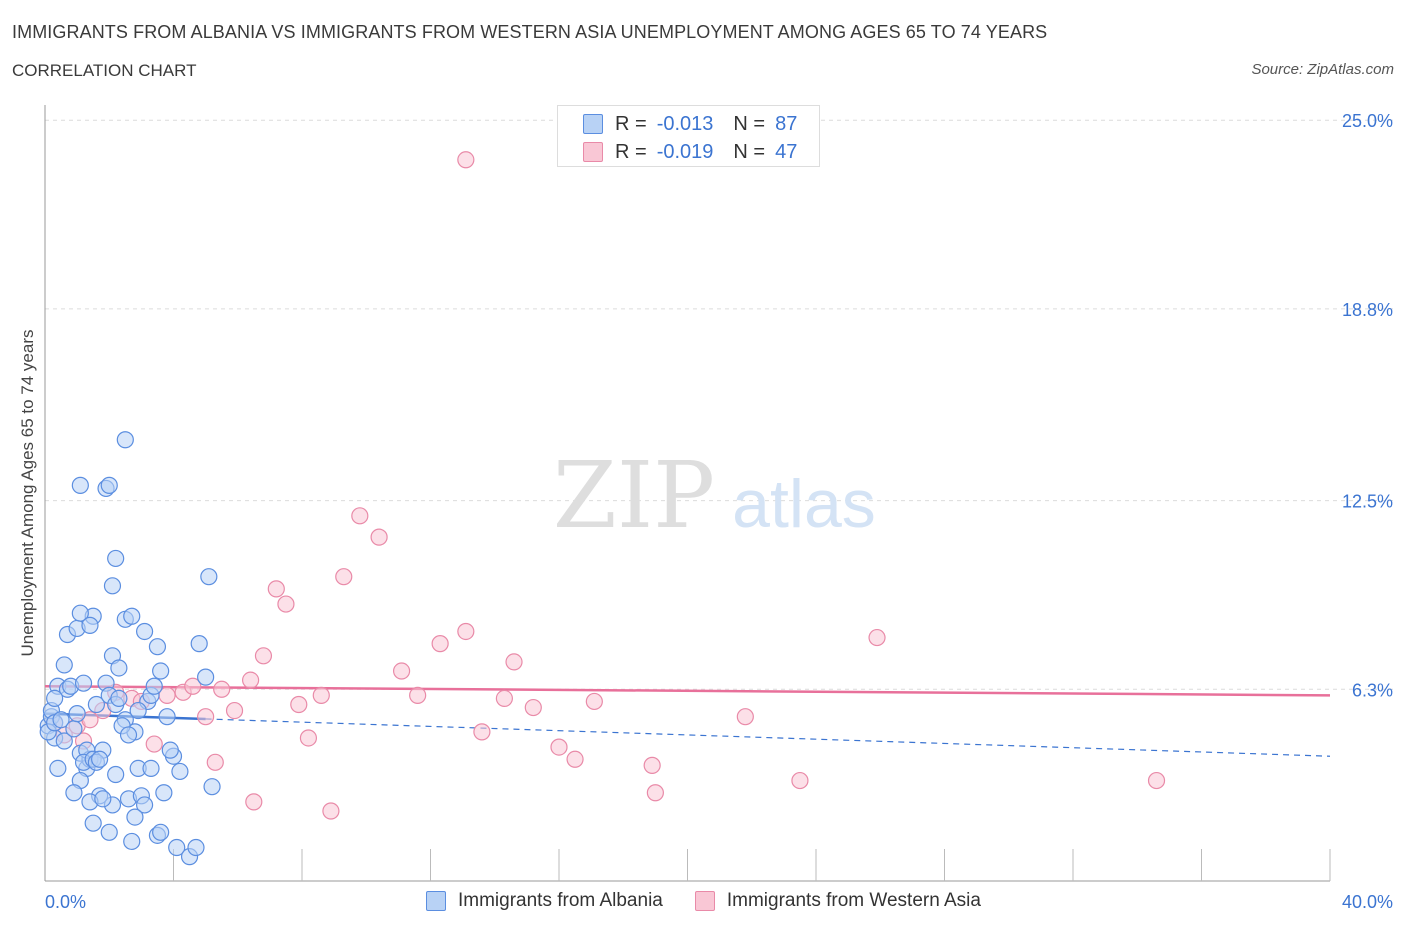 Image resolution: width=1406 pixels, height=930 pixels. What do you see at coordinates (786, 151) in the screenshot?
I see `n-value: 47` at bounding box center [786, 151].